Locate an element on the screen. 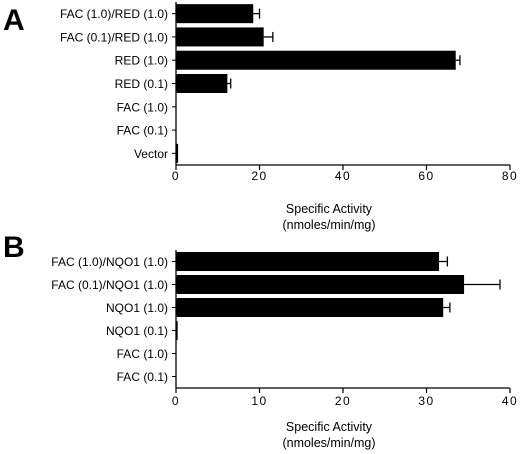 Image resolution: width=520 pixels, height=454 pixels. x-axis-units-b: (nmoles/min/mg) is located at coordinates (328, 443).